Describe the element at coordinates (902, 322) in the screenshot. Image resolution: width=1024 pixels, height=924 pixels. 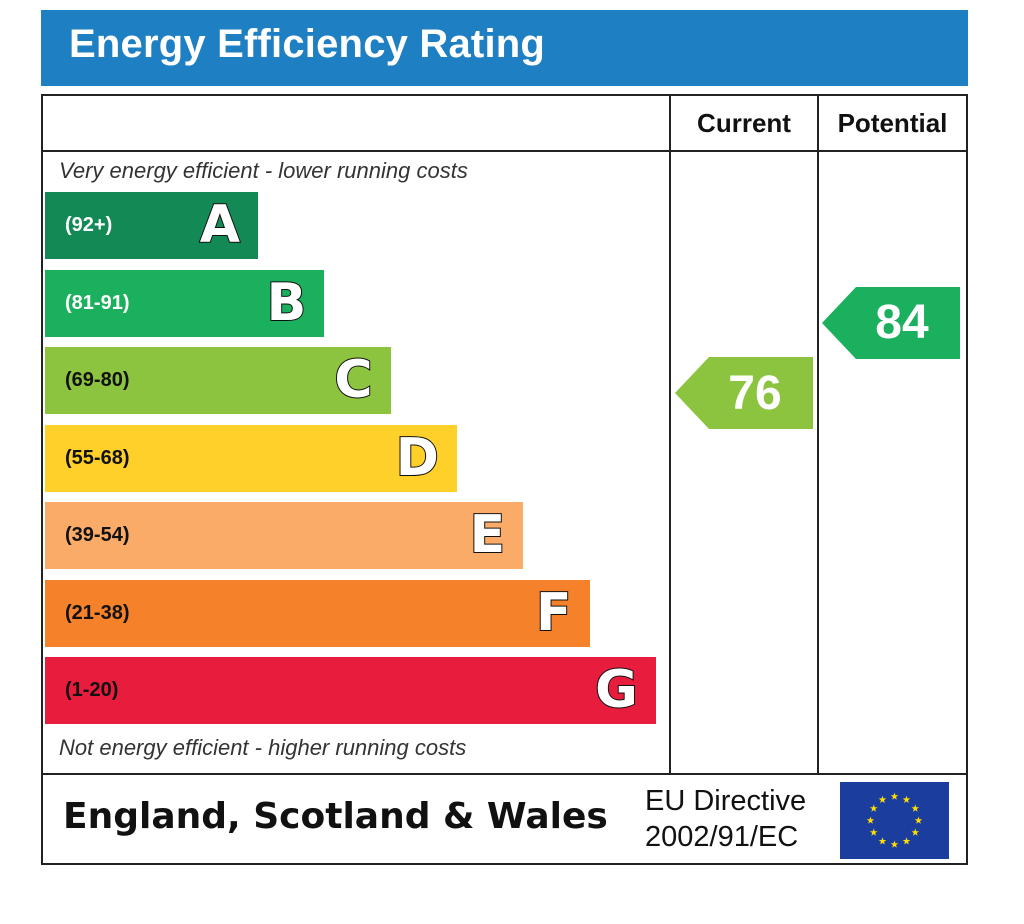
I see `potential-rating-value: 84` at that location.